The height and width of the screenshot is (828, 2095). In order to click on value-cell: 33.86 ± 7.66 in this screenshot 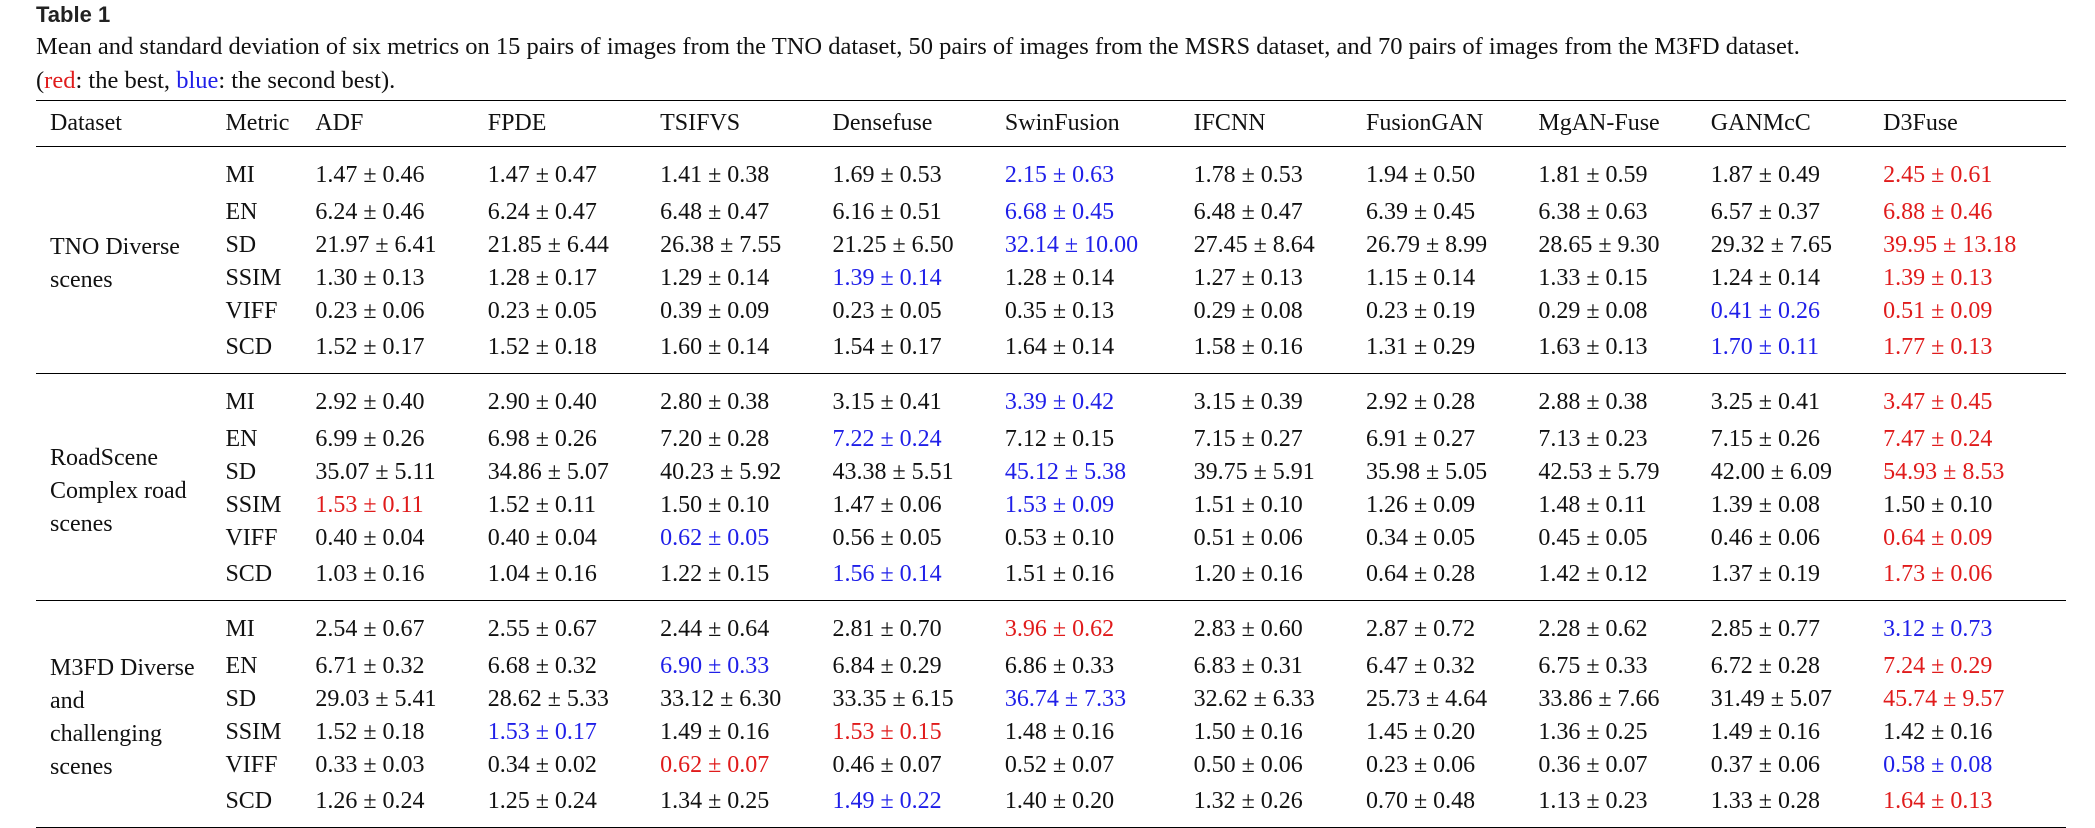, I will do `click(1599, 699)`.